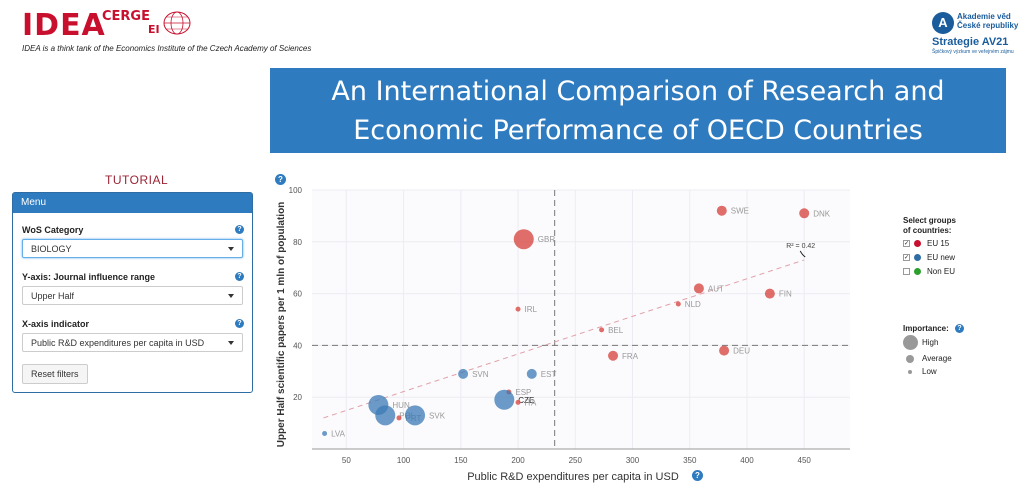 This screenshot has width=1024, height=501. What do you see at coordinates (917, 257) in the screenshot?
I see `eu-new-dot-icon` at bounding box center [917, 257].